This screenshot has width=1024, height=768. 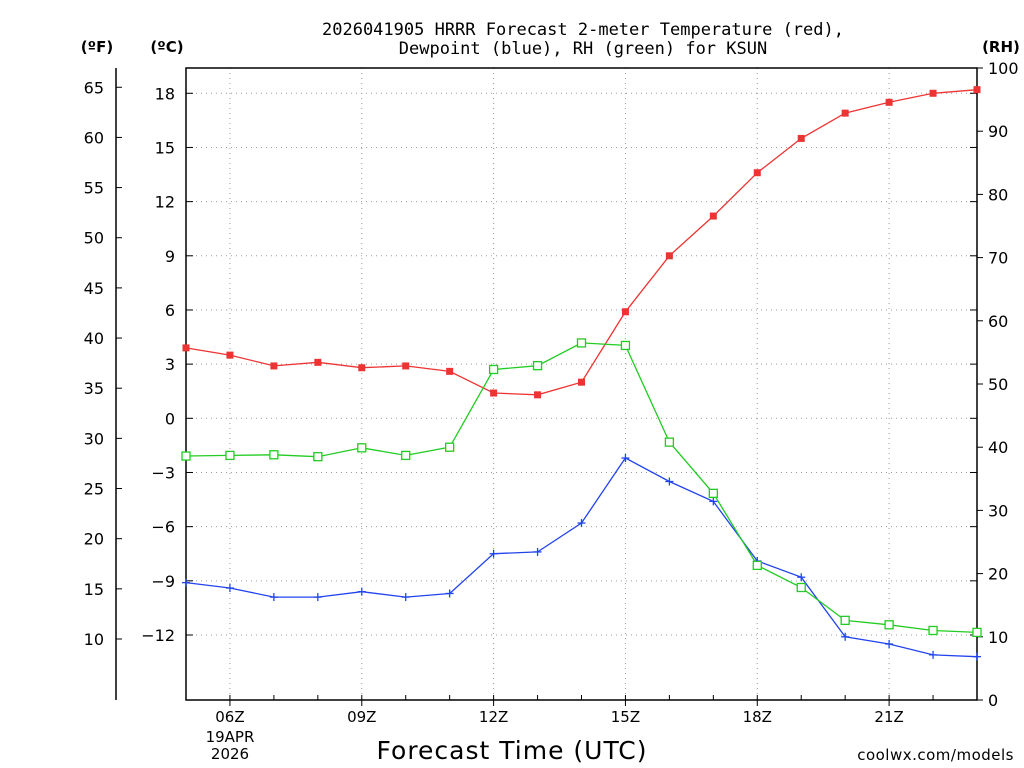 What do you see at coordinates (103, 363) in the screenshot?
I see `fahrenheit-axis: 65 60 55 50 45 40 35 30 25 20 15 10` at bounding box center [103, 363].